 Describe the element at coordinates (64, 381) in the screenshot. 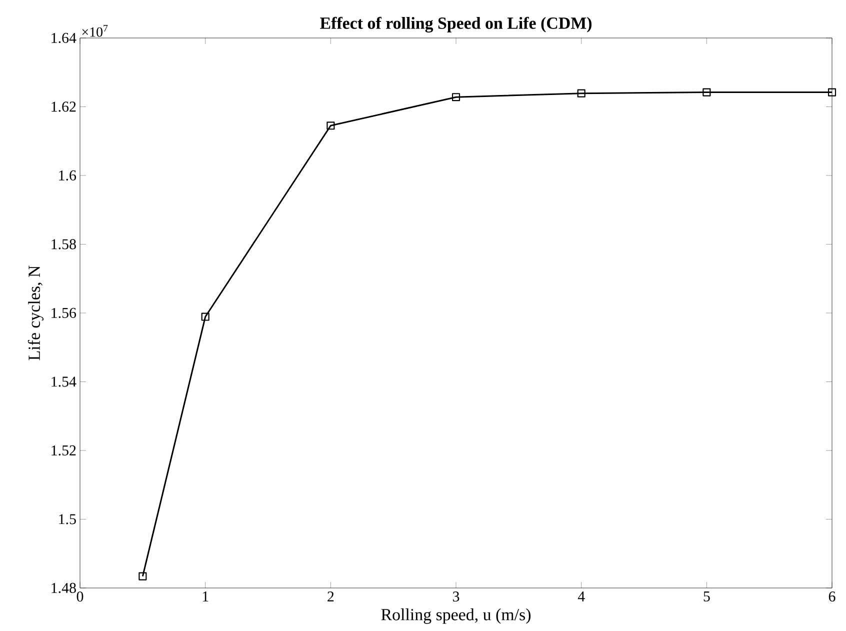

I see `y-tick-label: 1.54` at that location.